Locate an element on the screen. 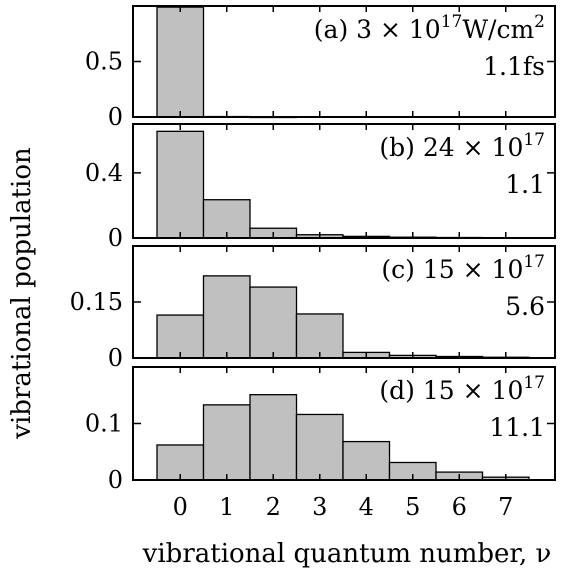 The image size is (572, 576). x-tick-label: 7 is located at coordinates (505, 507).